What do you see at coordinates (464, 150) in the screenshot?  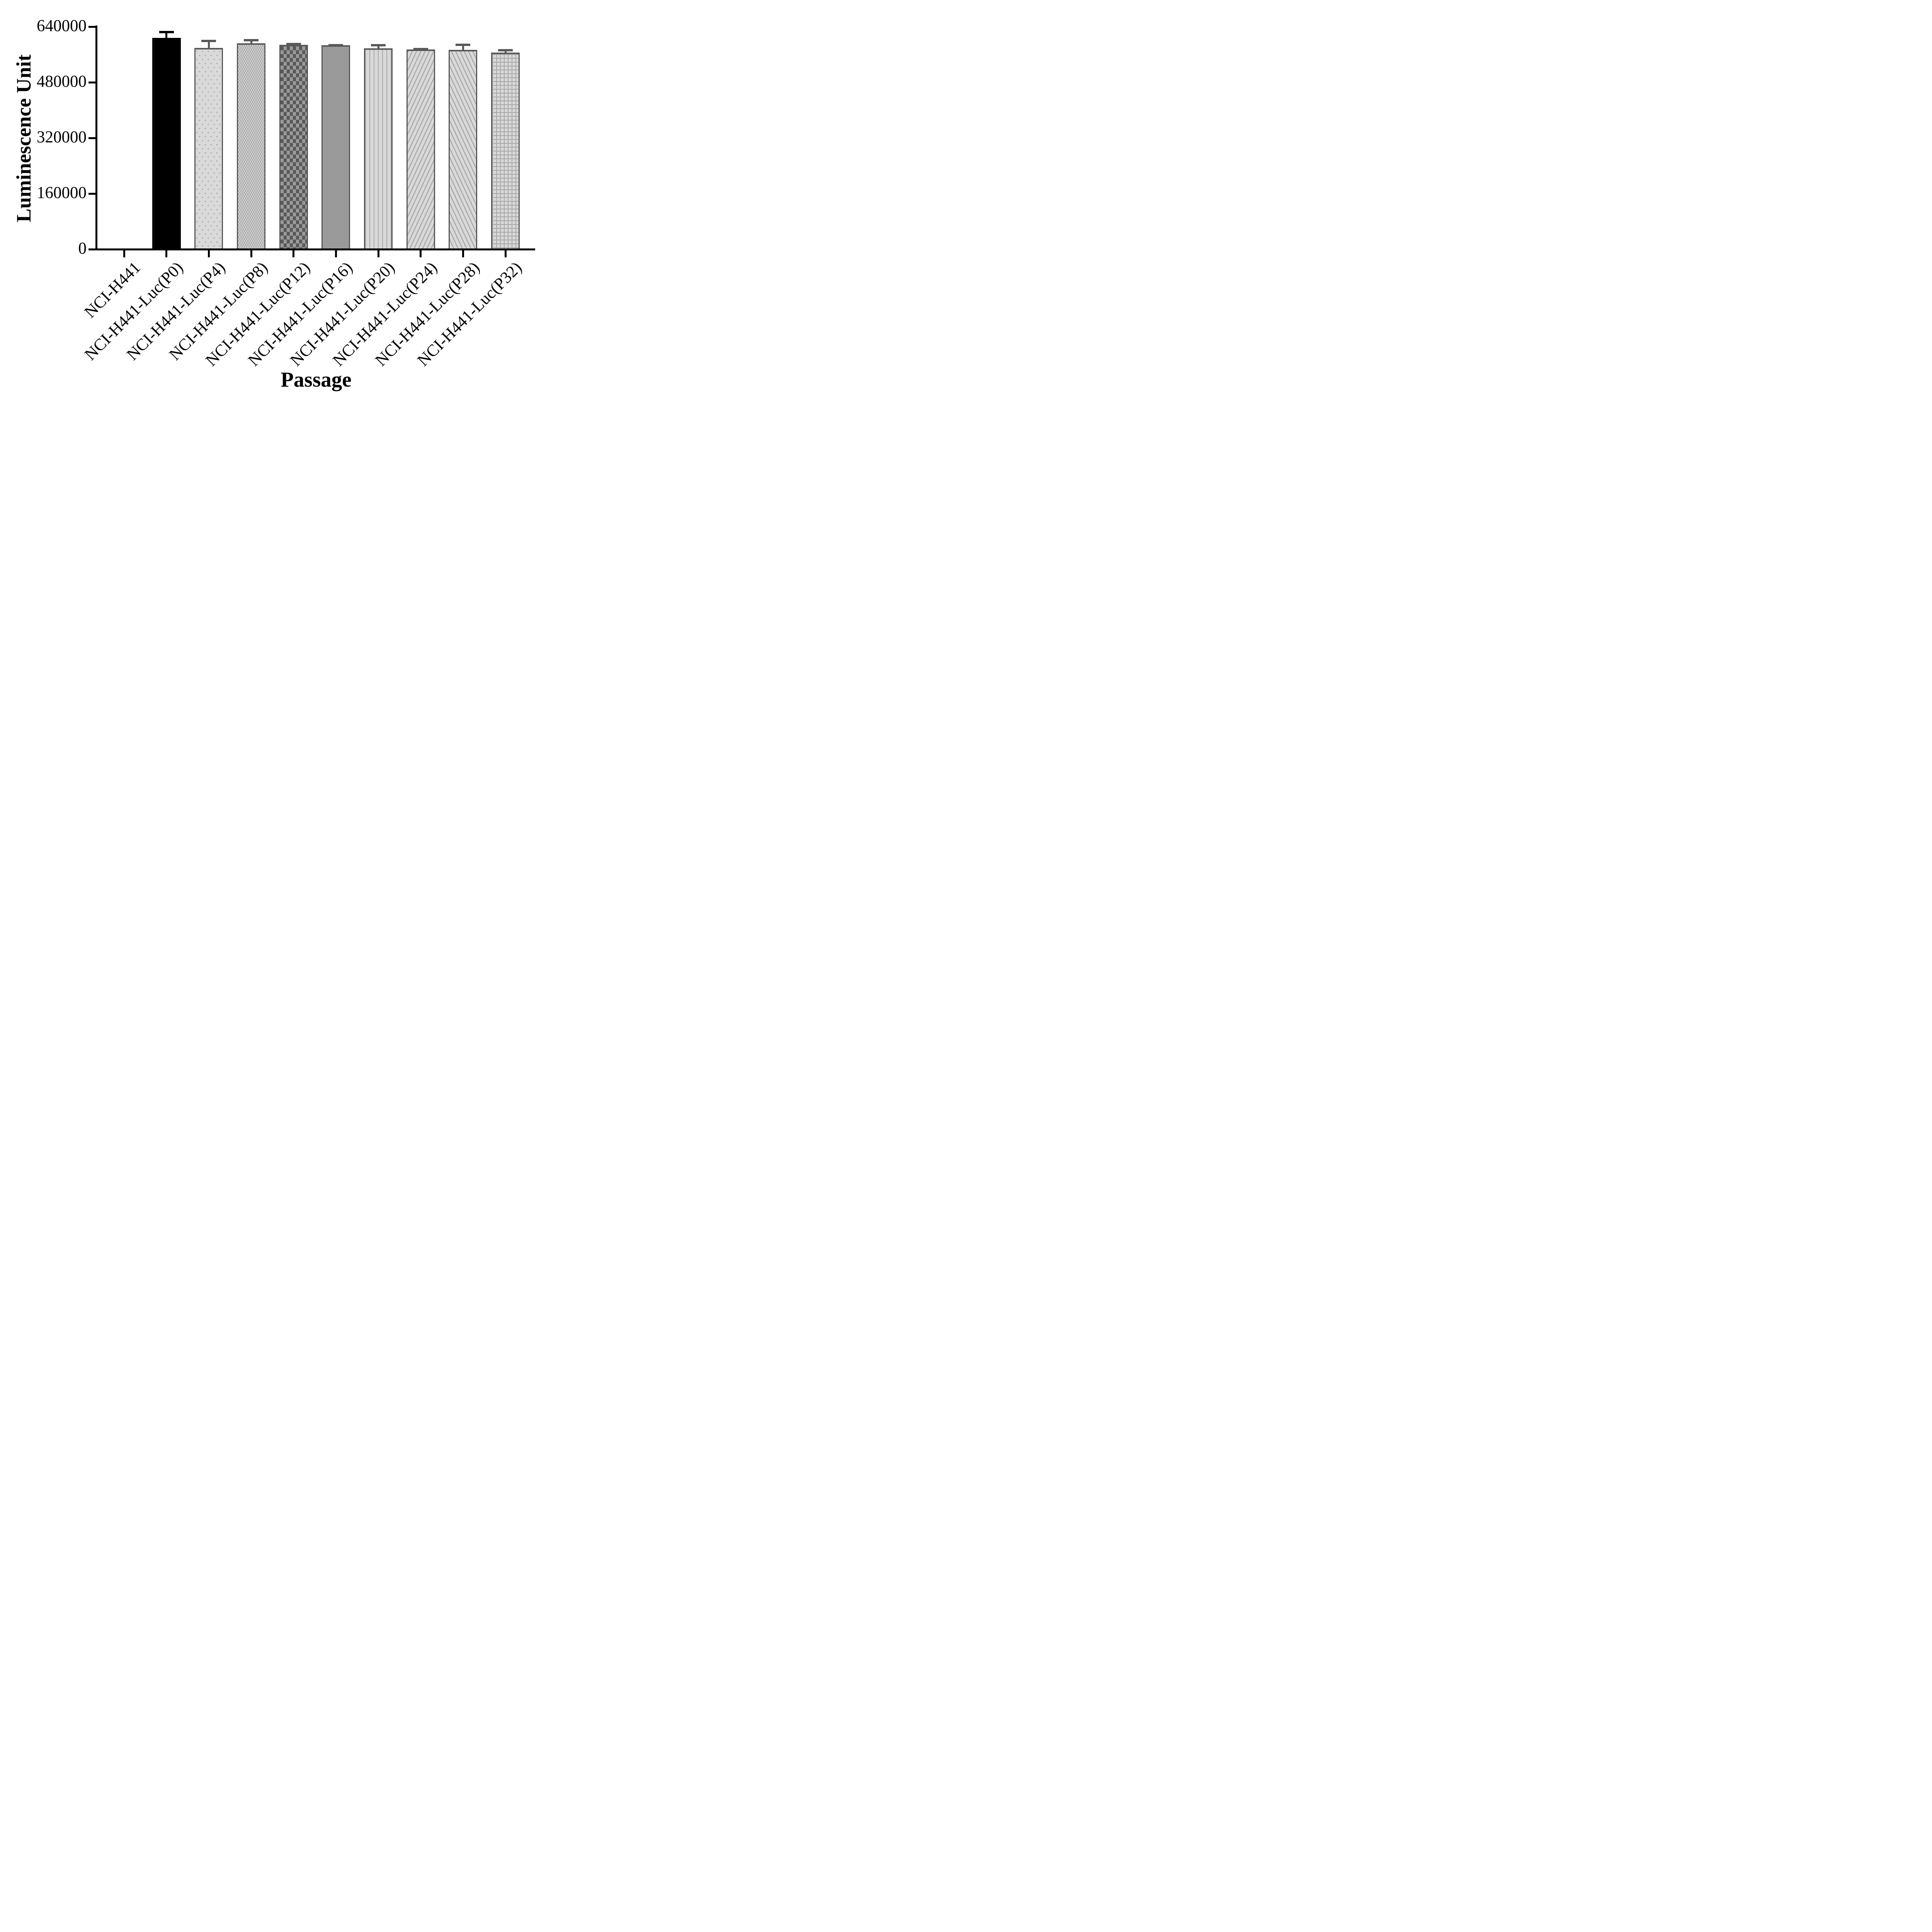 I see `bar-NCI-H441-Luc(P28)` at bounding box center [464, 150].